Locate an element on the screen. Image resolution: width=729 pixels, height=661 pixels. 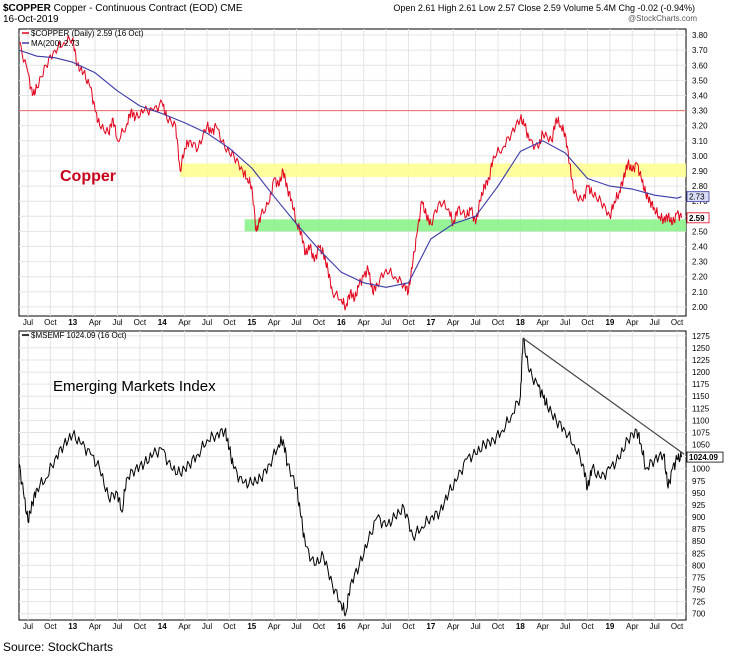
y-tick-label: 3.70 is located at coordinates (700, 50).